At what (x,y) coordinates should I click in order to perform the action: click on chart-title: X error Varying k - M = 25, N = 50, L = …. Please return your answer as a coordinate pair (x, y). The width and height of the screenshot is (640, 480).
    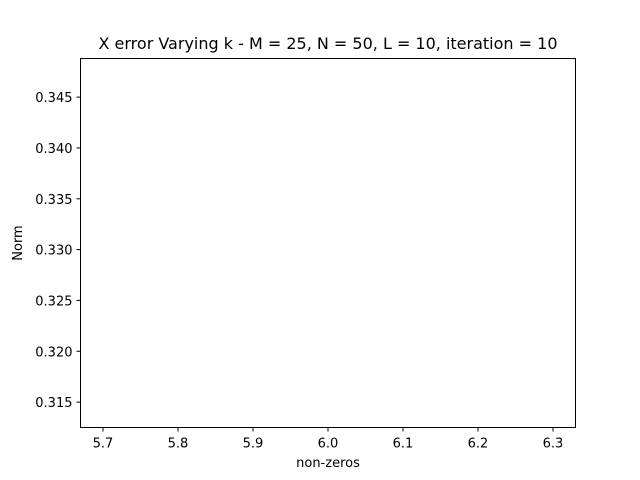
    Looking at the image, I should click on (327, 43).